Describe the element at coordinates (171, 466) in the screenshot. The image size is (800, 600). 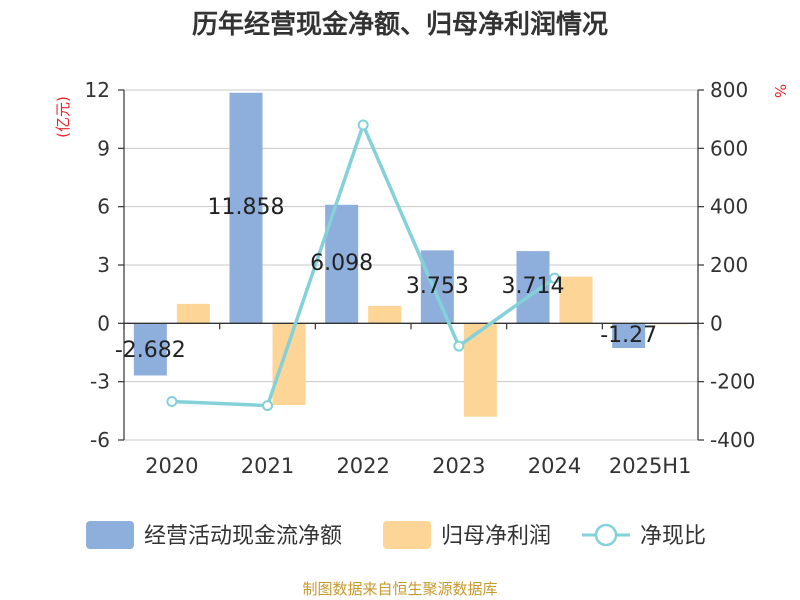
I see `category-label: 2020` at that location.